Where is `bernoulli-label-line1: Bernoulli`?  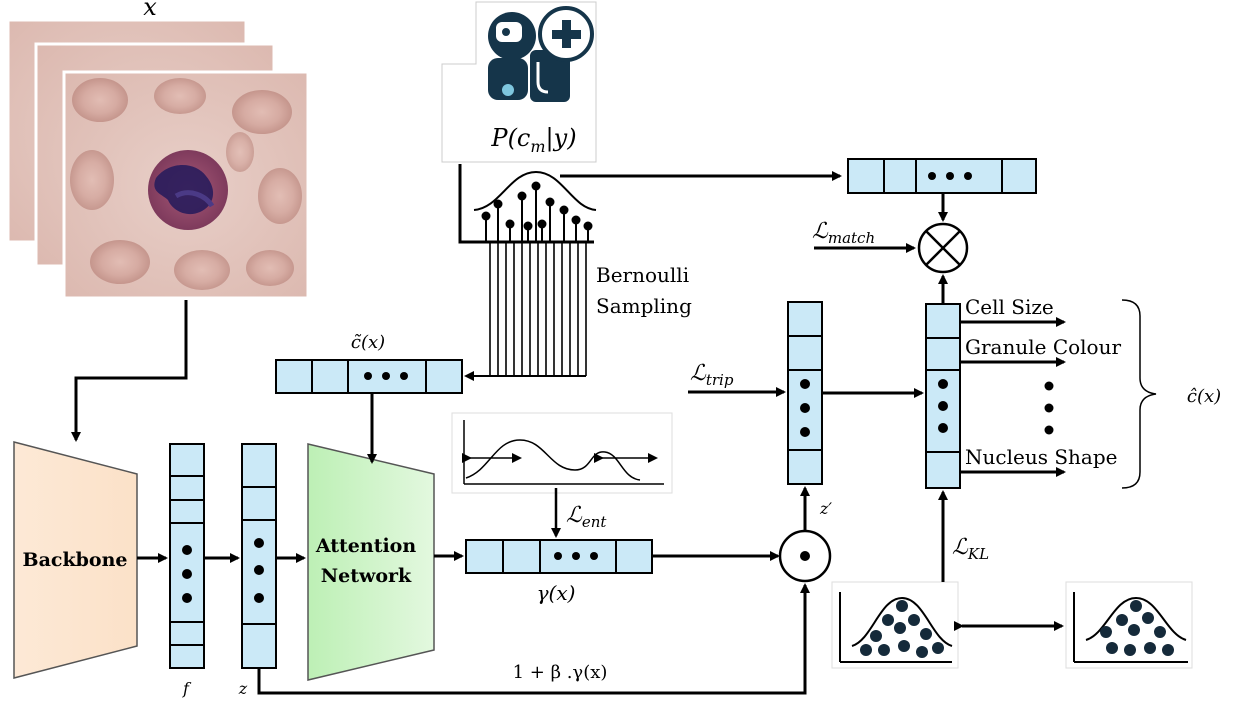 bernoulli-label-line1: Bernoulli is located at coordinates (642, 275).